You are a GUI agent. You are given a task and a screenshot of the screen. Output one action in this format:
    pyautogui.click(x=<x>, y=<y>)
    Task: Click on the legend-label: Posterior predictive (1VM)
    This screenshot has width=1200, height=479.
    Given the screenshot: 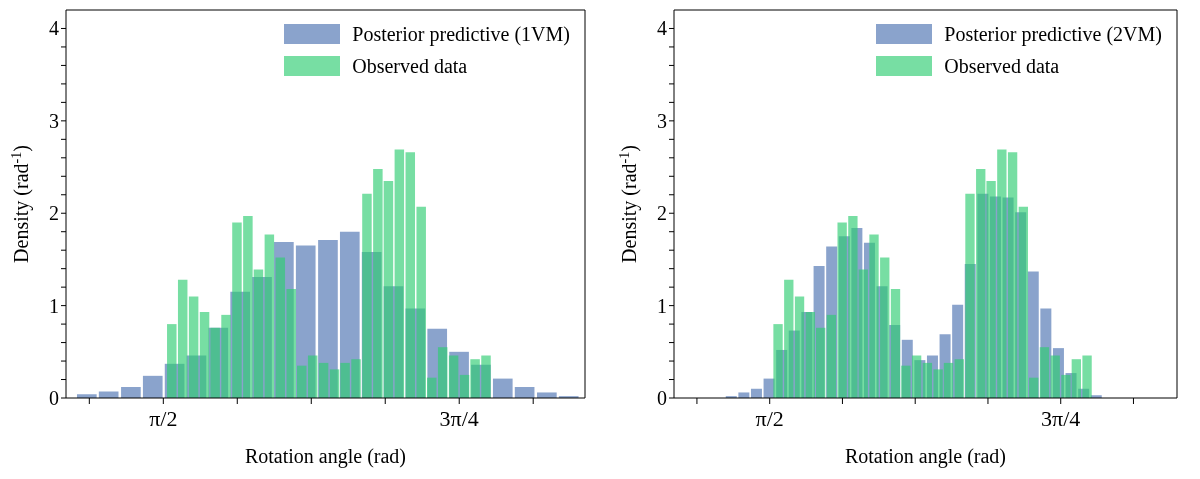 What is the action you would take?
    pyautogui.click(x=461, y=34)
    